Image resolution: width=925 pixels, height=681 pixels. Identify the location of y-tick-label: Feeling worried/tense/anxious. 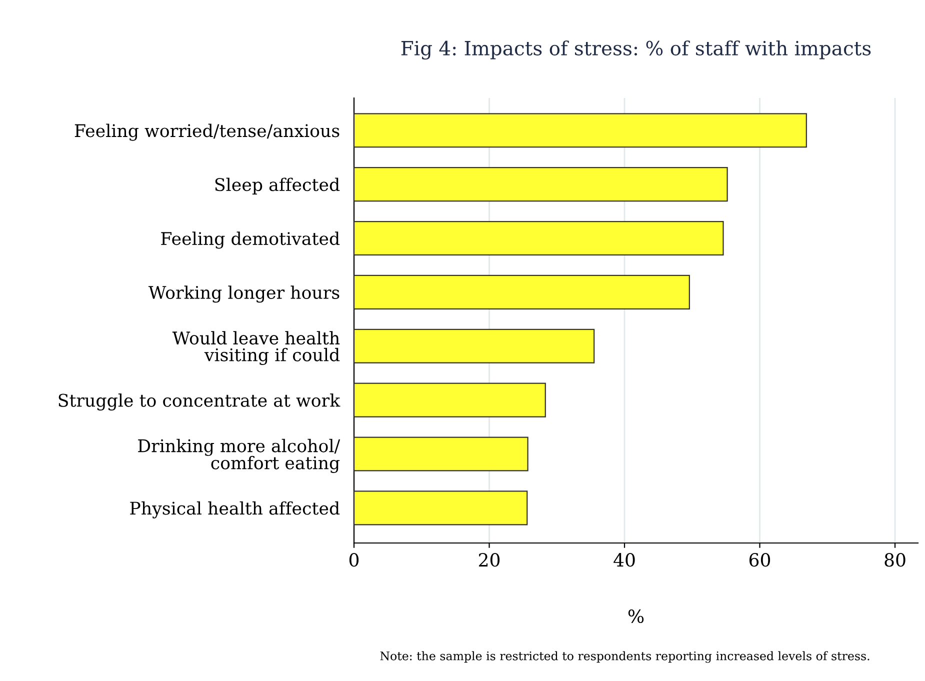
(207, 132).